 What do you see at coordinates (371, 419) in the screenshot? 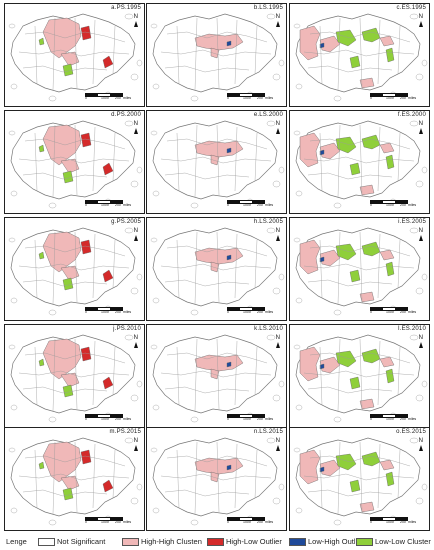
I see `scale-tick-label: 0` at bounding box center [371, 419].